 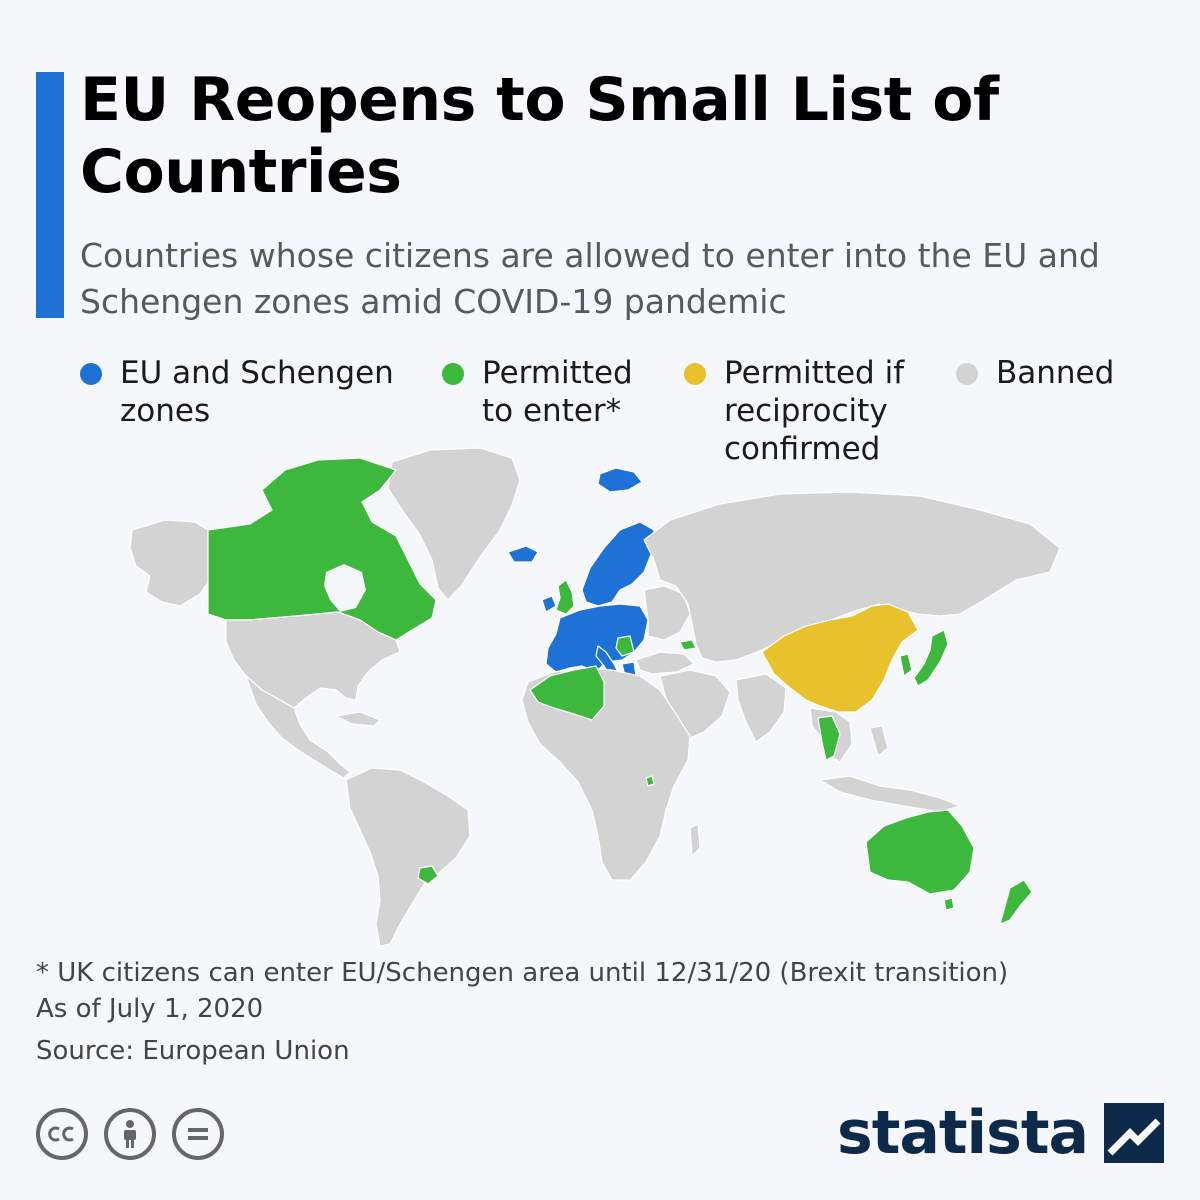 I want to click on region-eastern-europe, so click(x=667, y=613).